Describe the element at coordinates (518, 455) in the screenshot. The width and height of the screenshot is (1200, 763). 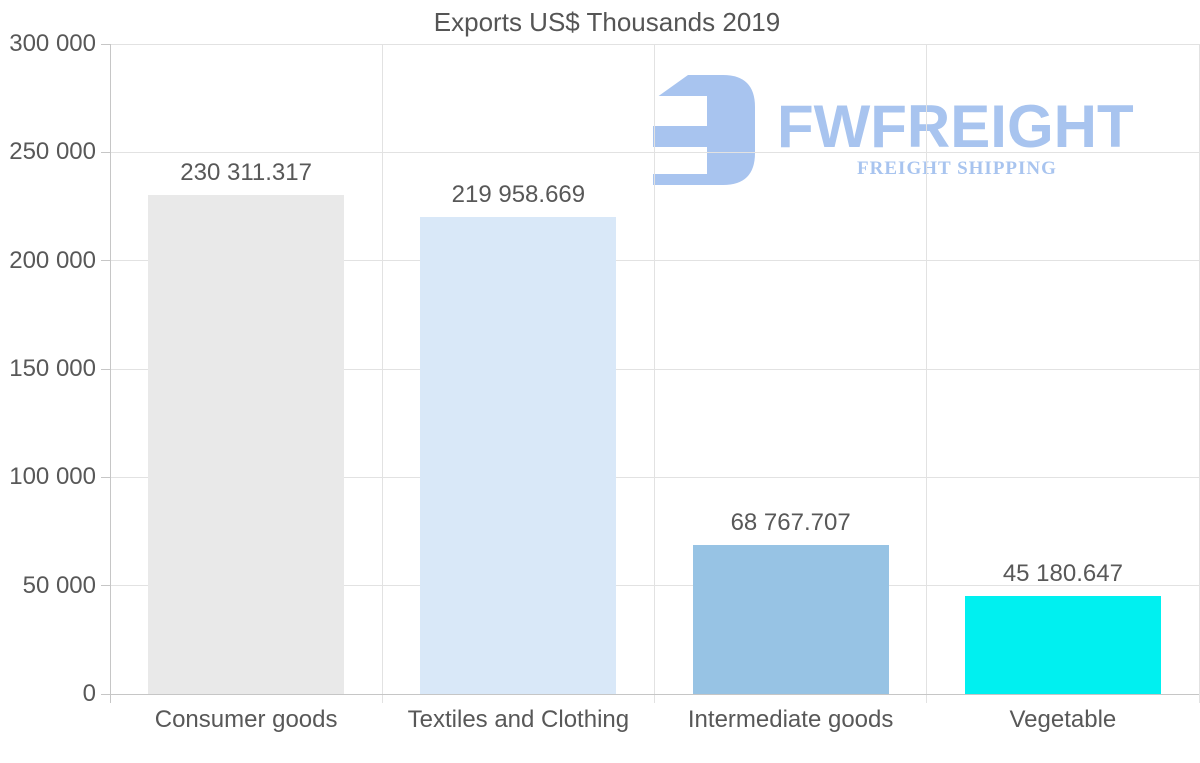
I see `bar-textiles-and-clothing` at that location.